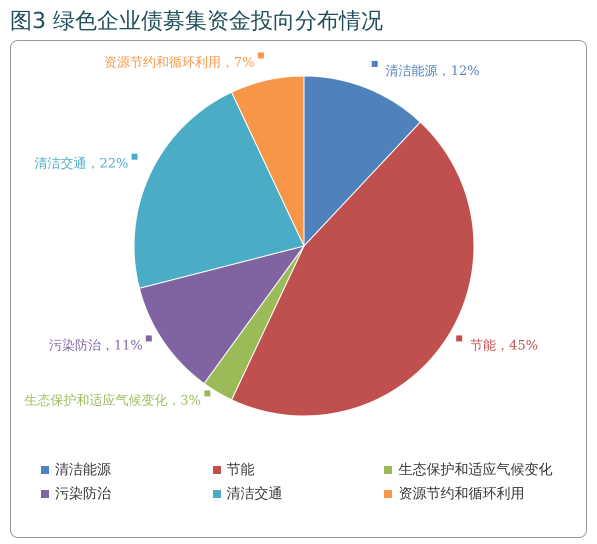 Image resolution: width=597 pixels, height=544 pixels. Describe the element at coordinates (121, 346) in the screenshot. I see `data-label: ，11%` at that location.